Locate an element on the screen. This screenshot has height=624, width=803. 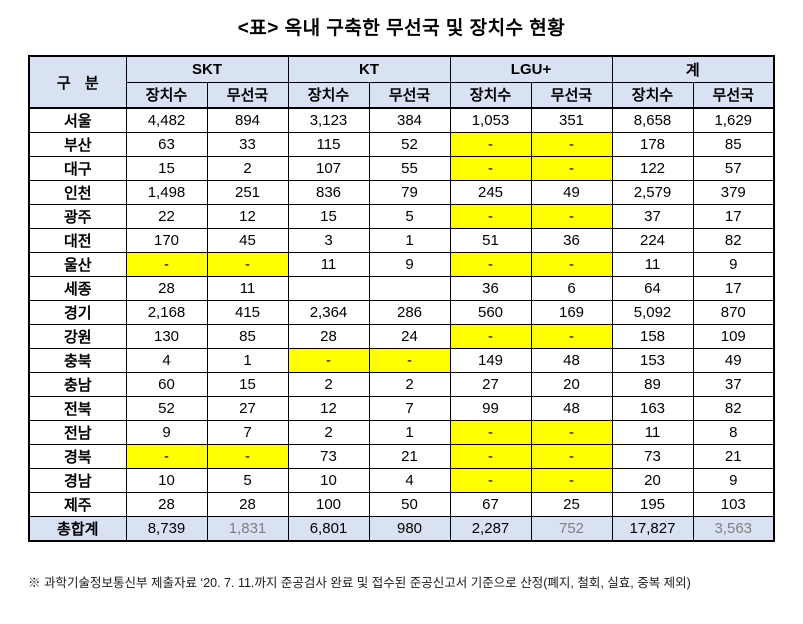
table-cell: 5,092 is located at coordinates (652, 312).